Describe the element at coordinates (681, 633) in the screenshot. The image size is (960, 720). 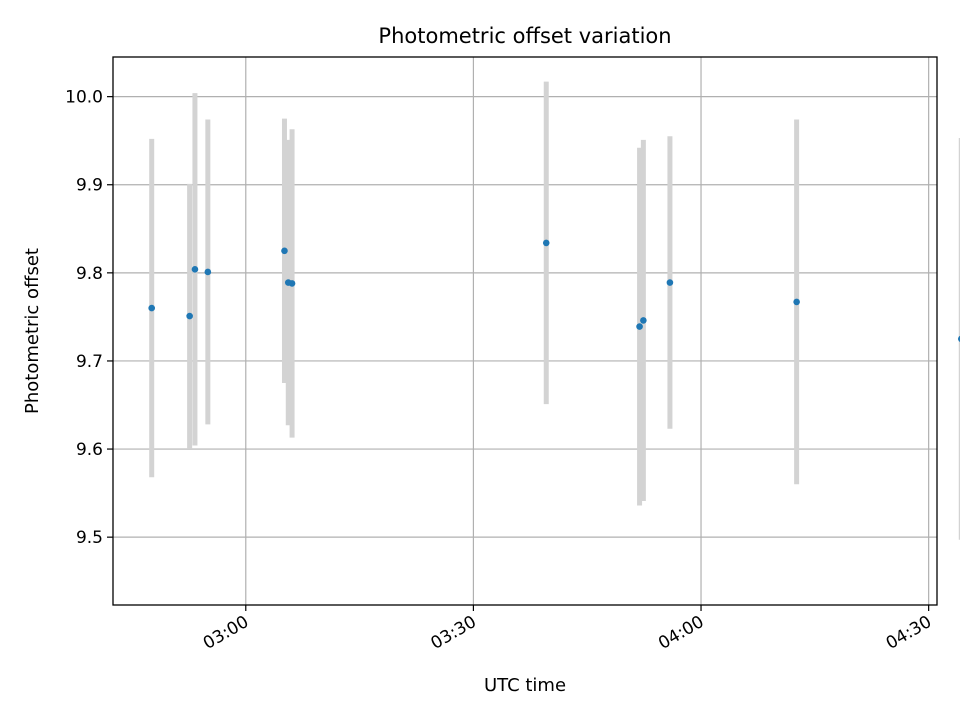
I see `x-tick-label: 04:00` at that location.